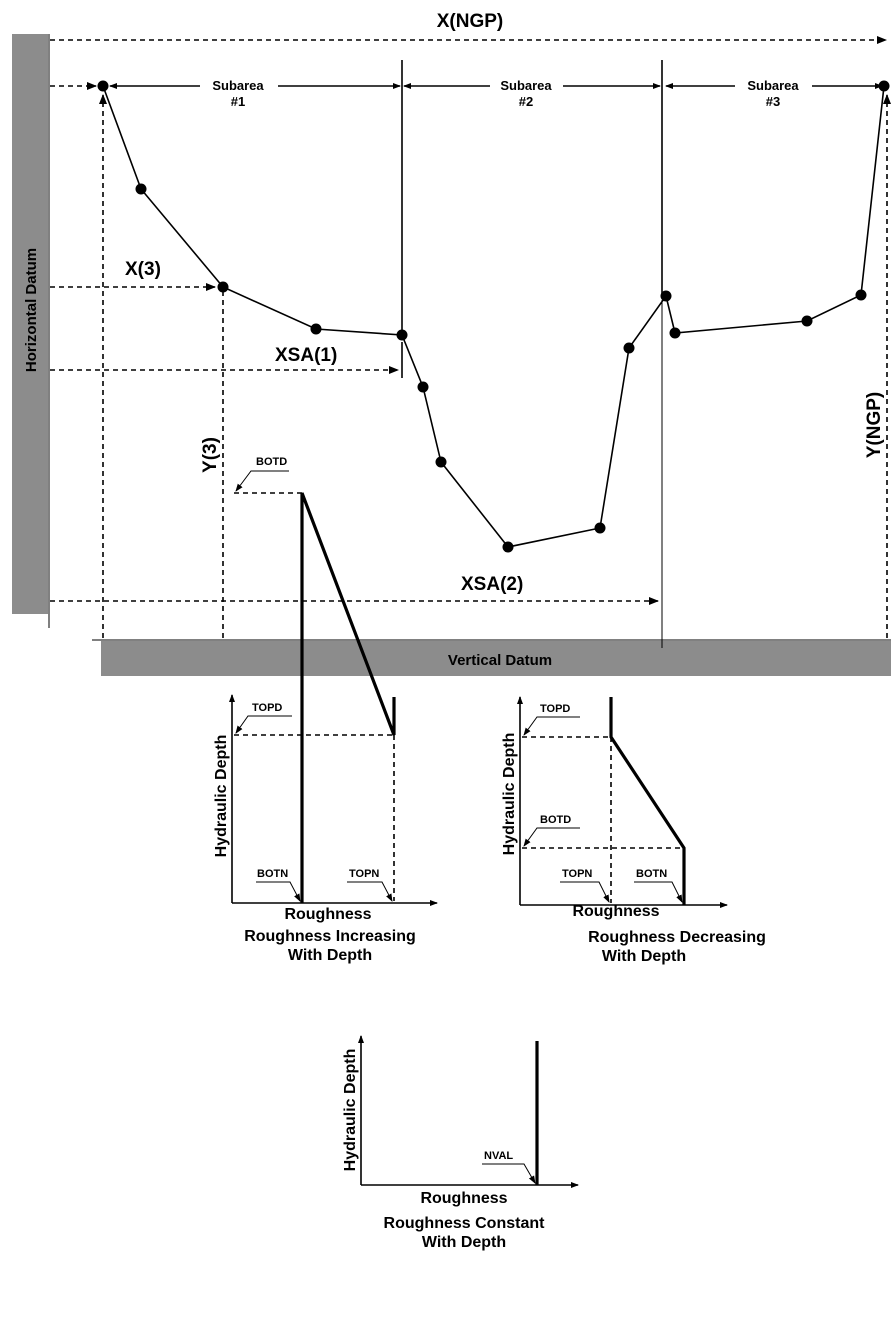 This screenshot has height=1317, width=891. What do you see at coordinates (526, 85) in the screenshot?
I see `subarea-2-label: Subarea` at bounding box center [526, 85].